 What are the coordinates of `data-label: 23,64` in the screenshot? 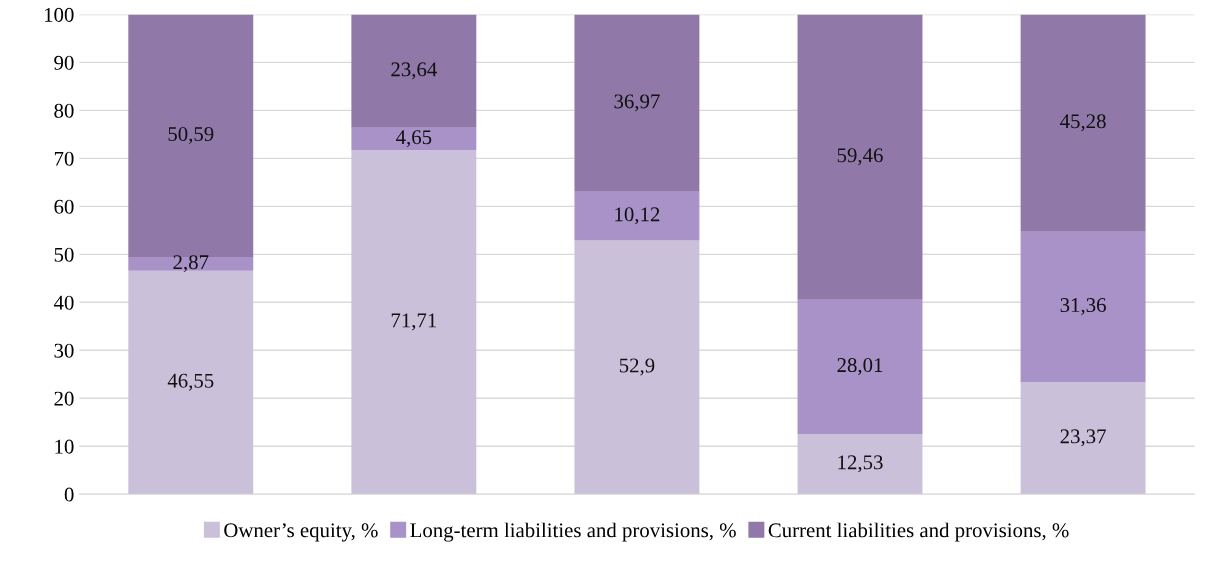 It's located at (414, 71).